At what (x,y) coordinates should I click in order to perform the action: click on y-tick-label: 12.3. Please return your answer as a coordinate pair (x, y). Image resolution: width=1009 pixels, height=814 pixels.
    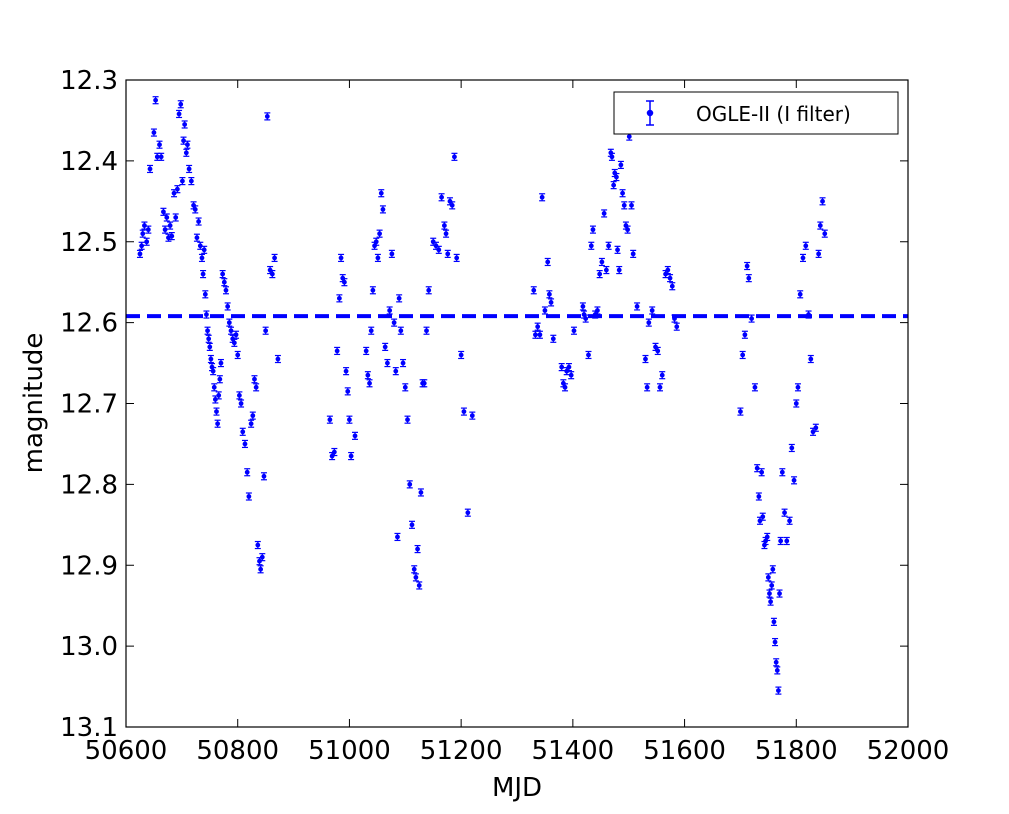
    Looking at the image, I should click on (89, 81).